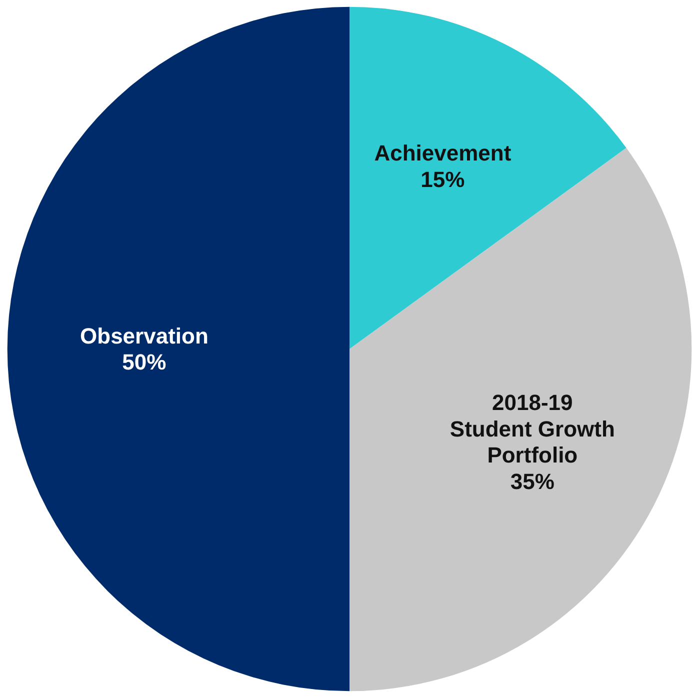 This screenshot has width=698, height=697. What do you see at coordinates (442, 179) in the screenshot?
I see `data-label: 15%` at bounding box center [442, 179].